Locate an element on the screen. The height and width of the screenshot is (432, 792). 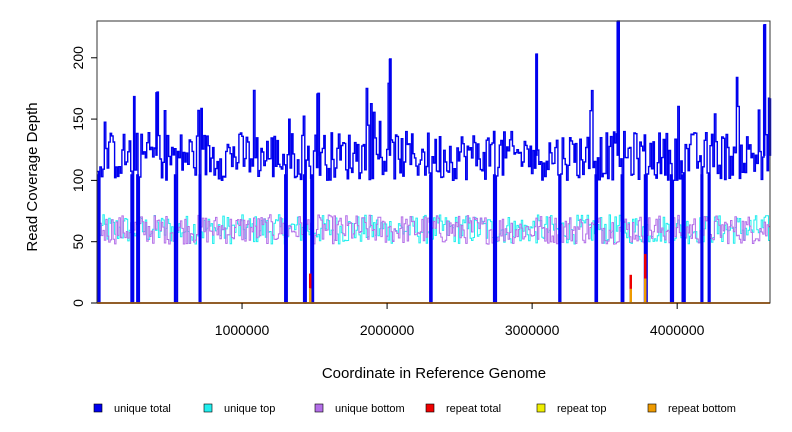
x-tick-label-1: 2000000 is located at coordinates (387, 330).